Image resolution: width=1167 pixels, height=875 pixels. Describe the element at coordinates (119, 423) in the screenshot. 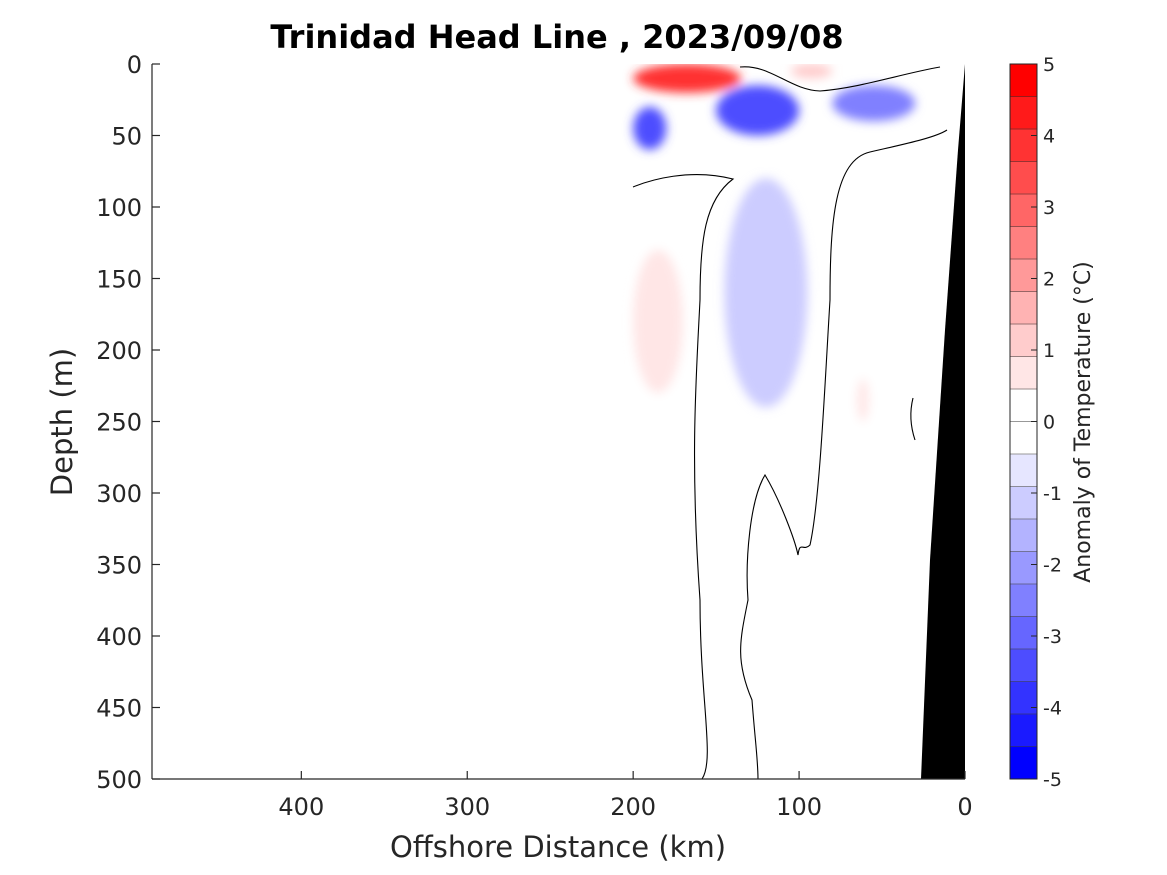

I see `y-tick-label: 250` at that location.